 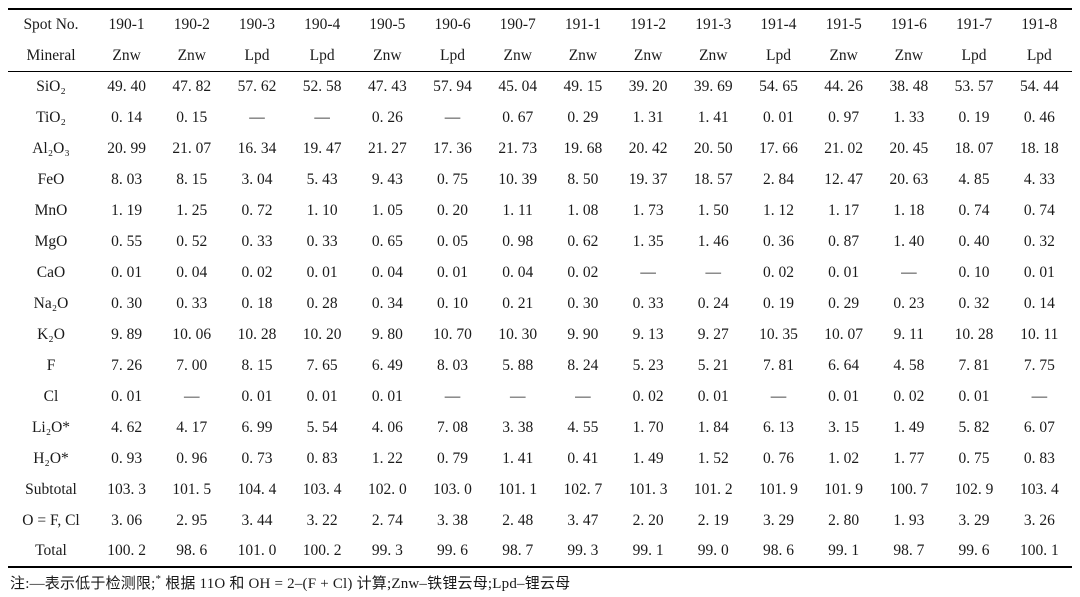 I want to click on spot-header-cell: 190-7, so click(x=517, y=25).